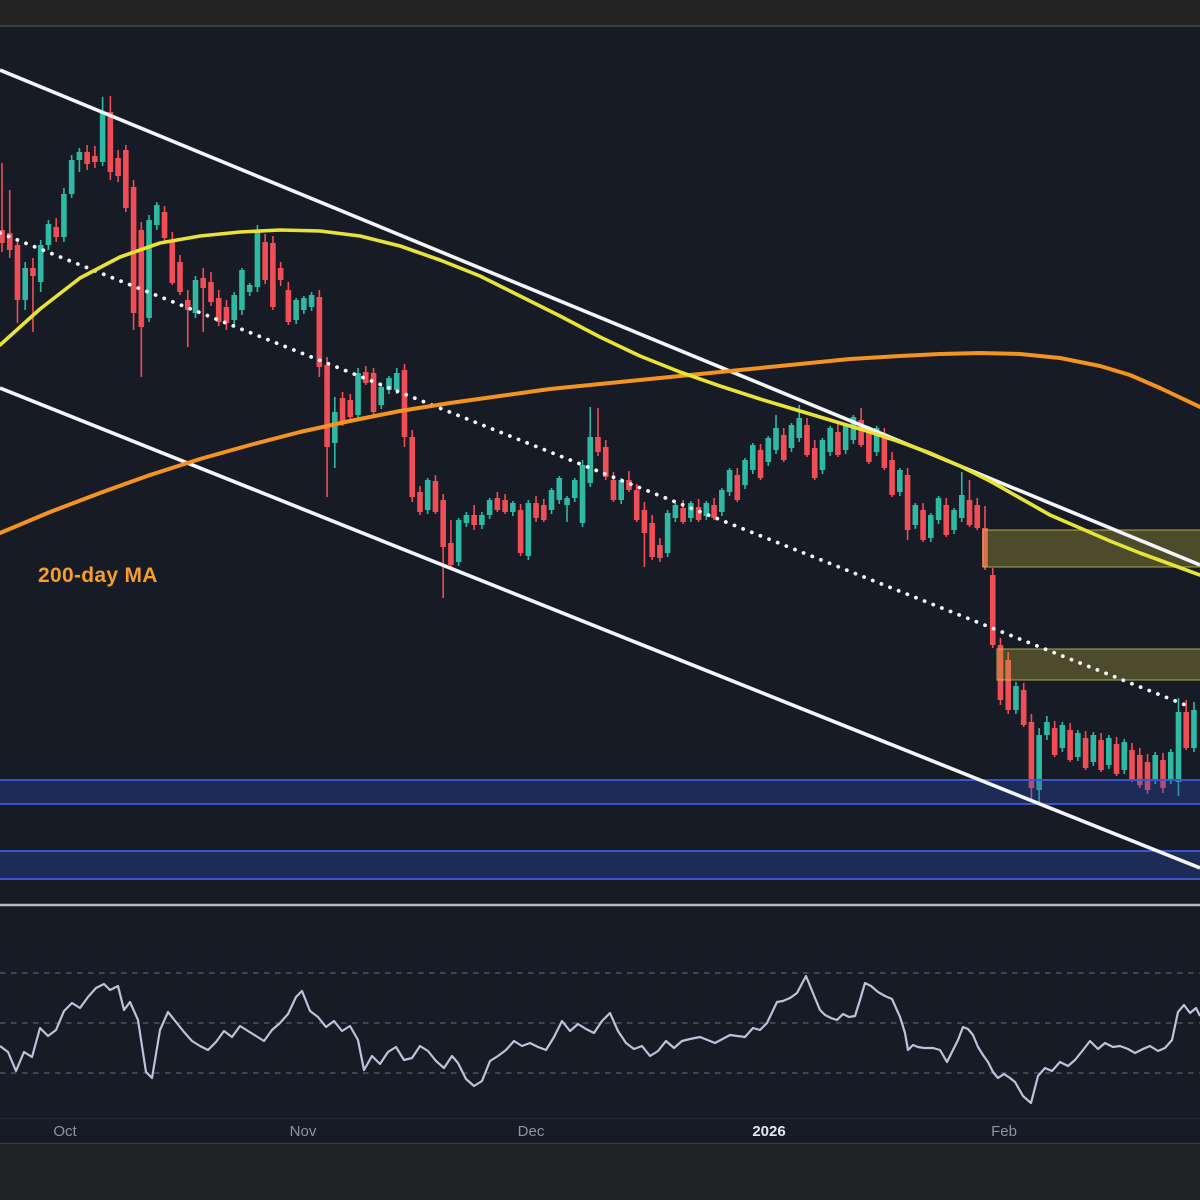 The image size is (1200, 1200). Describe the element at coordinates (600, 865) in the screenshot. I see `support-band` at that location.